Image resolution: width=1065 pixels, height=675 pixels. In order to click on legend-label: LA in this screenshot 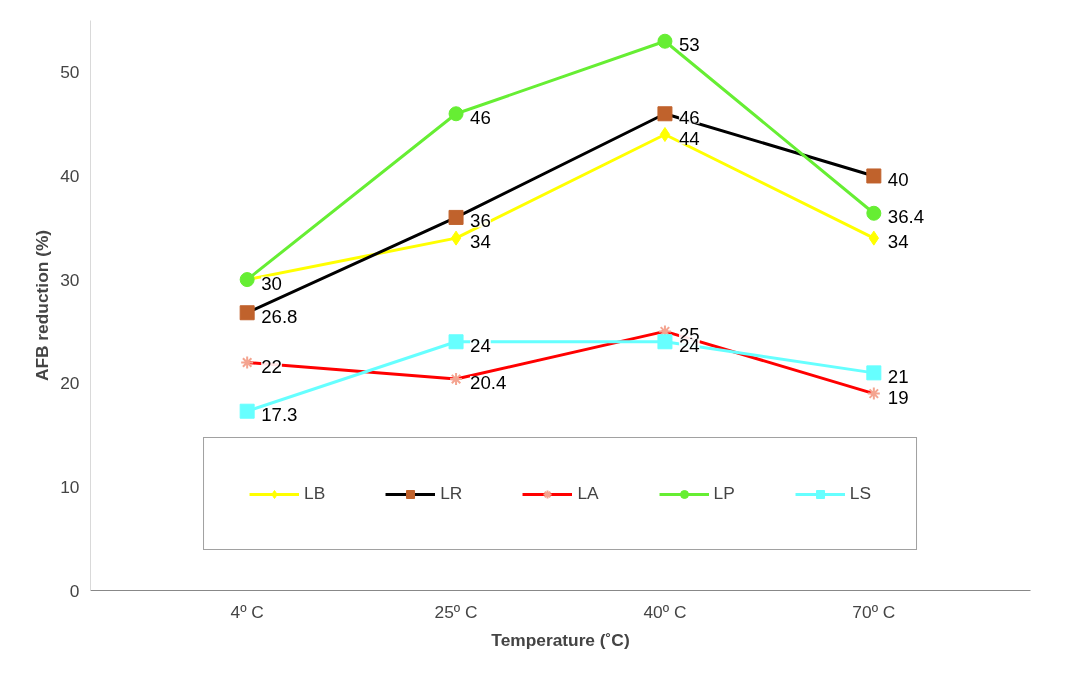, I will do `click(588, 493)`.